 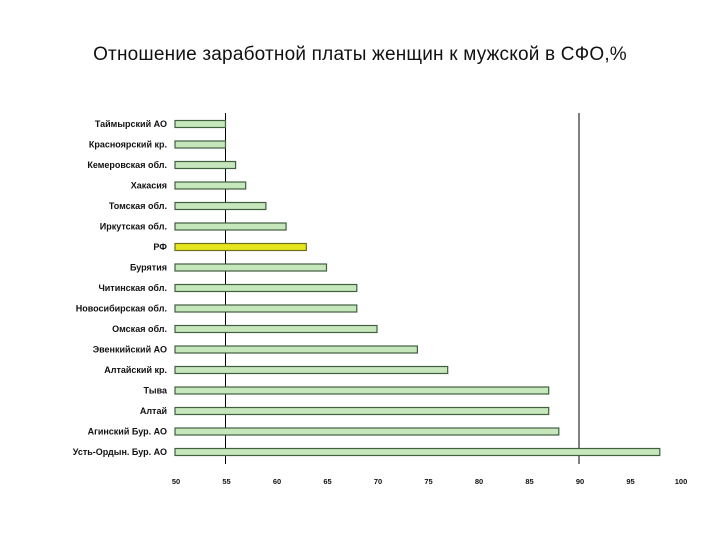 What do you see at coordinates (132, 288) in the screenshot?
I see `category-label: Читинская обл.` at bounding box center [132, 288].